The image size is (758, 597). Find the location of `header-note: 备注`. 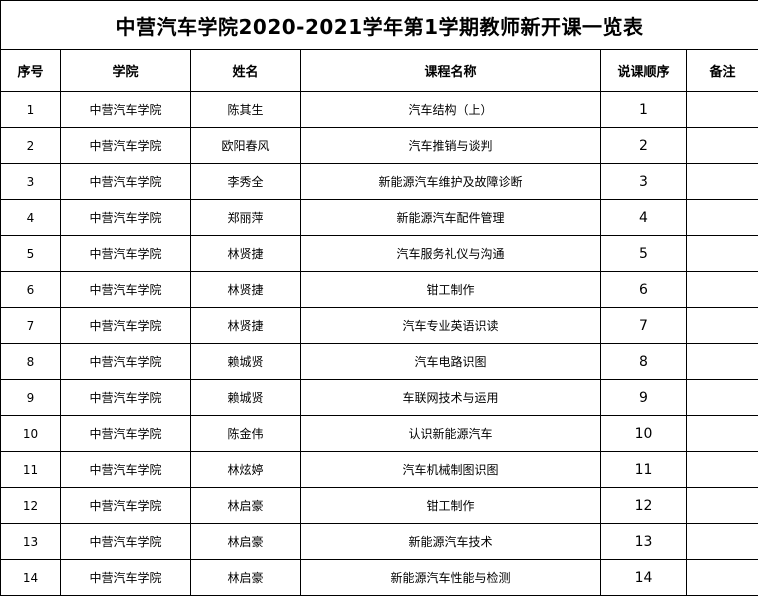

header-note: 备注 is located at coordinates (721, 70).